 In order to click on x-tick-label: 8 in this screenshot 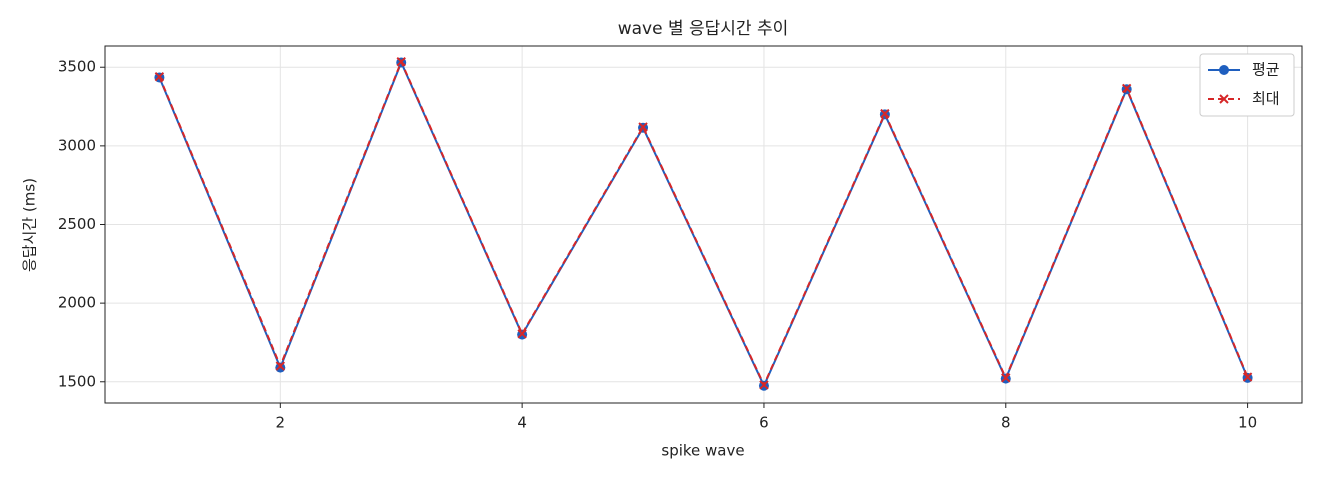, I will do `click(1006, 423)`.